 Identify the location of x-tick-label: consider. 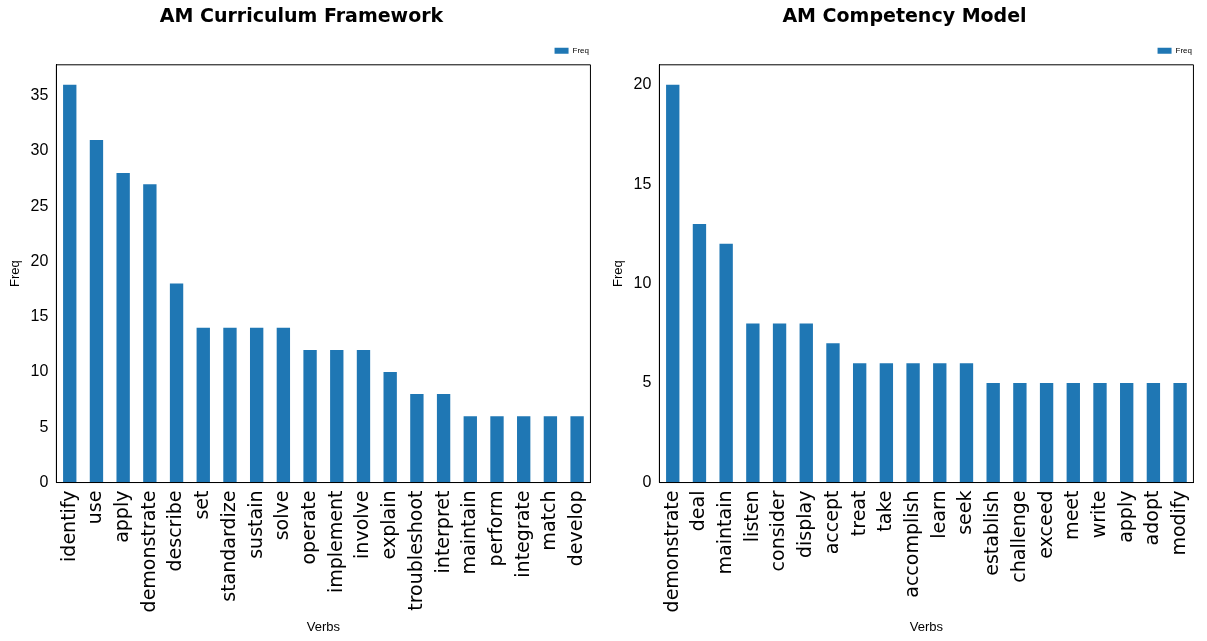
(777, 531).